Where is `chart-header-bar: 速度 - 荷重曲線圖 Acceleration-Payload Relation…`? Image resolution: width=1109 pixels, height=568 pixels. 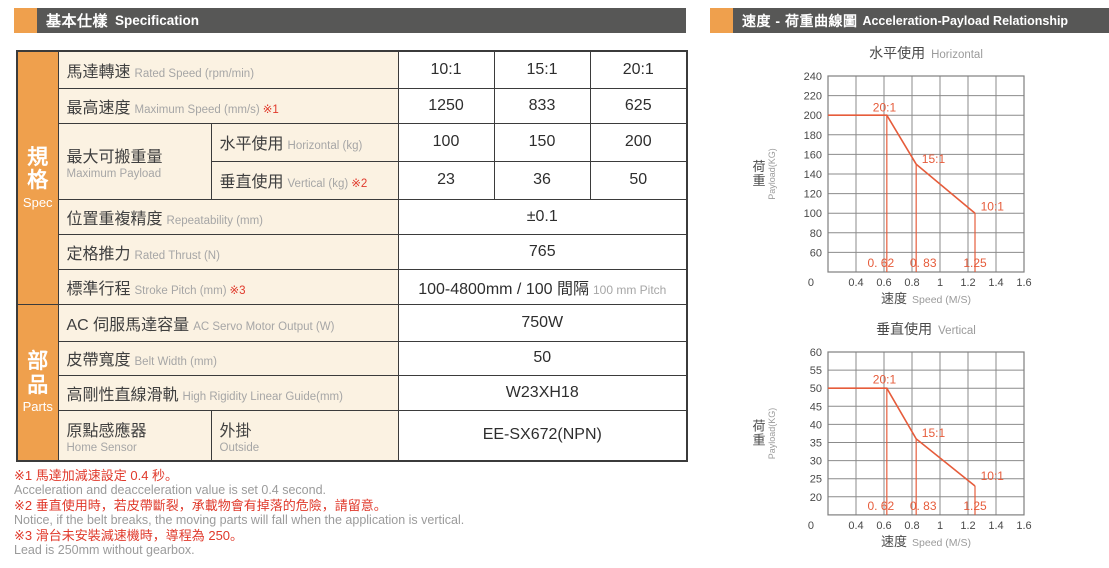
chart-header-bar: 速度 - 荷重曲線圖 Acceleration-Payload Relation… is located at coordinates (921, 20).